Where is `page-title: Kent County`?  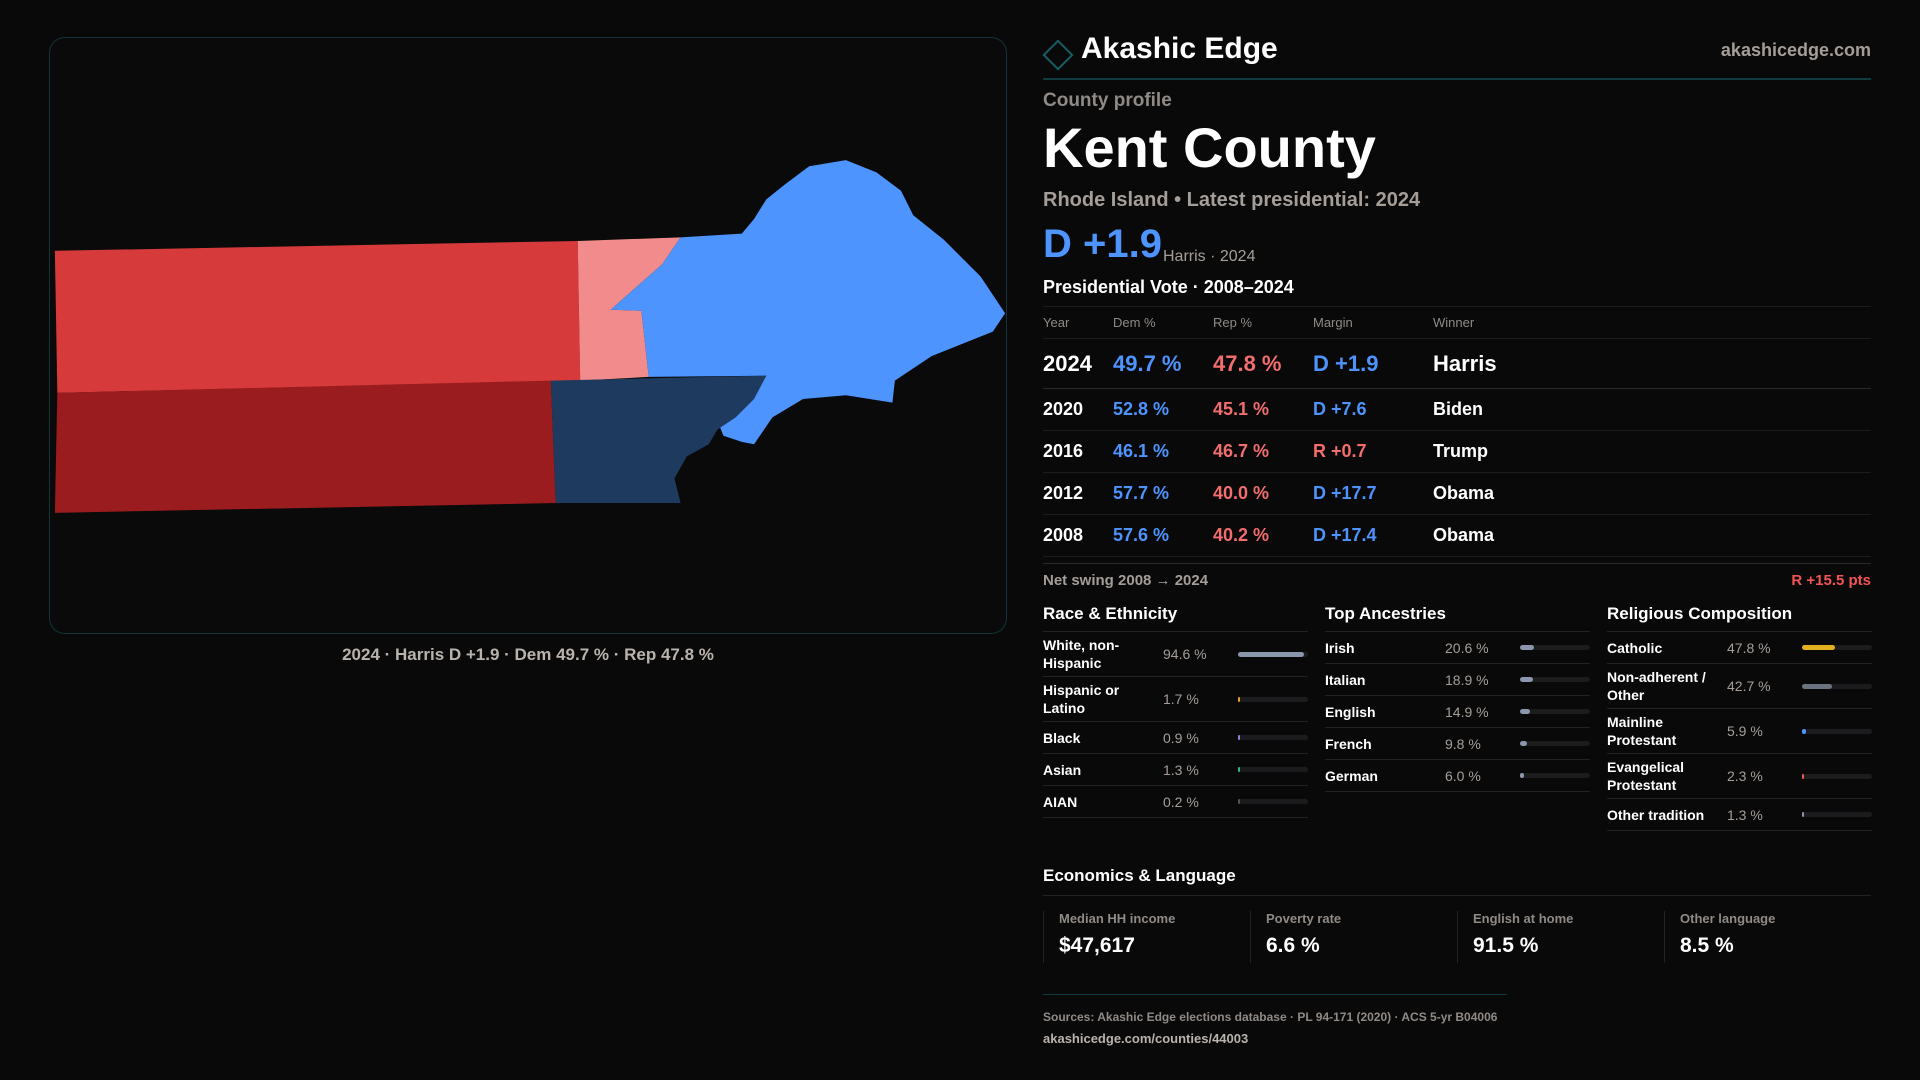
page-title: Kent County is located at coordinates (1209, 147).